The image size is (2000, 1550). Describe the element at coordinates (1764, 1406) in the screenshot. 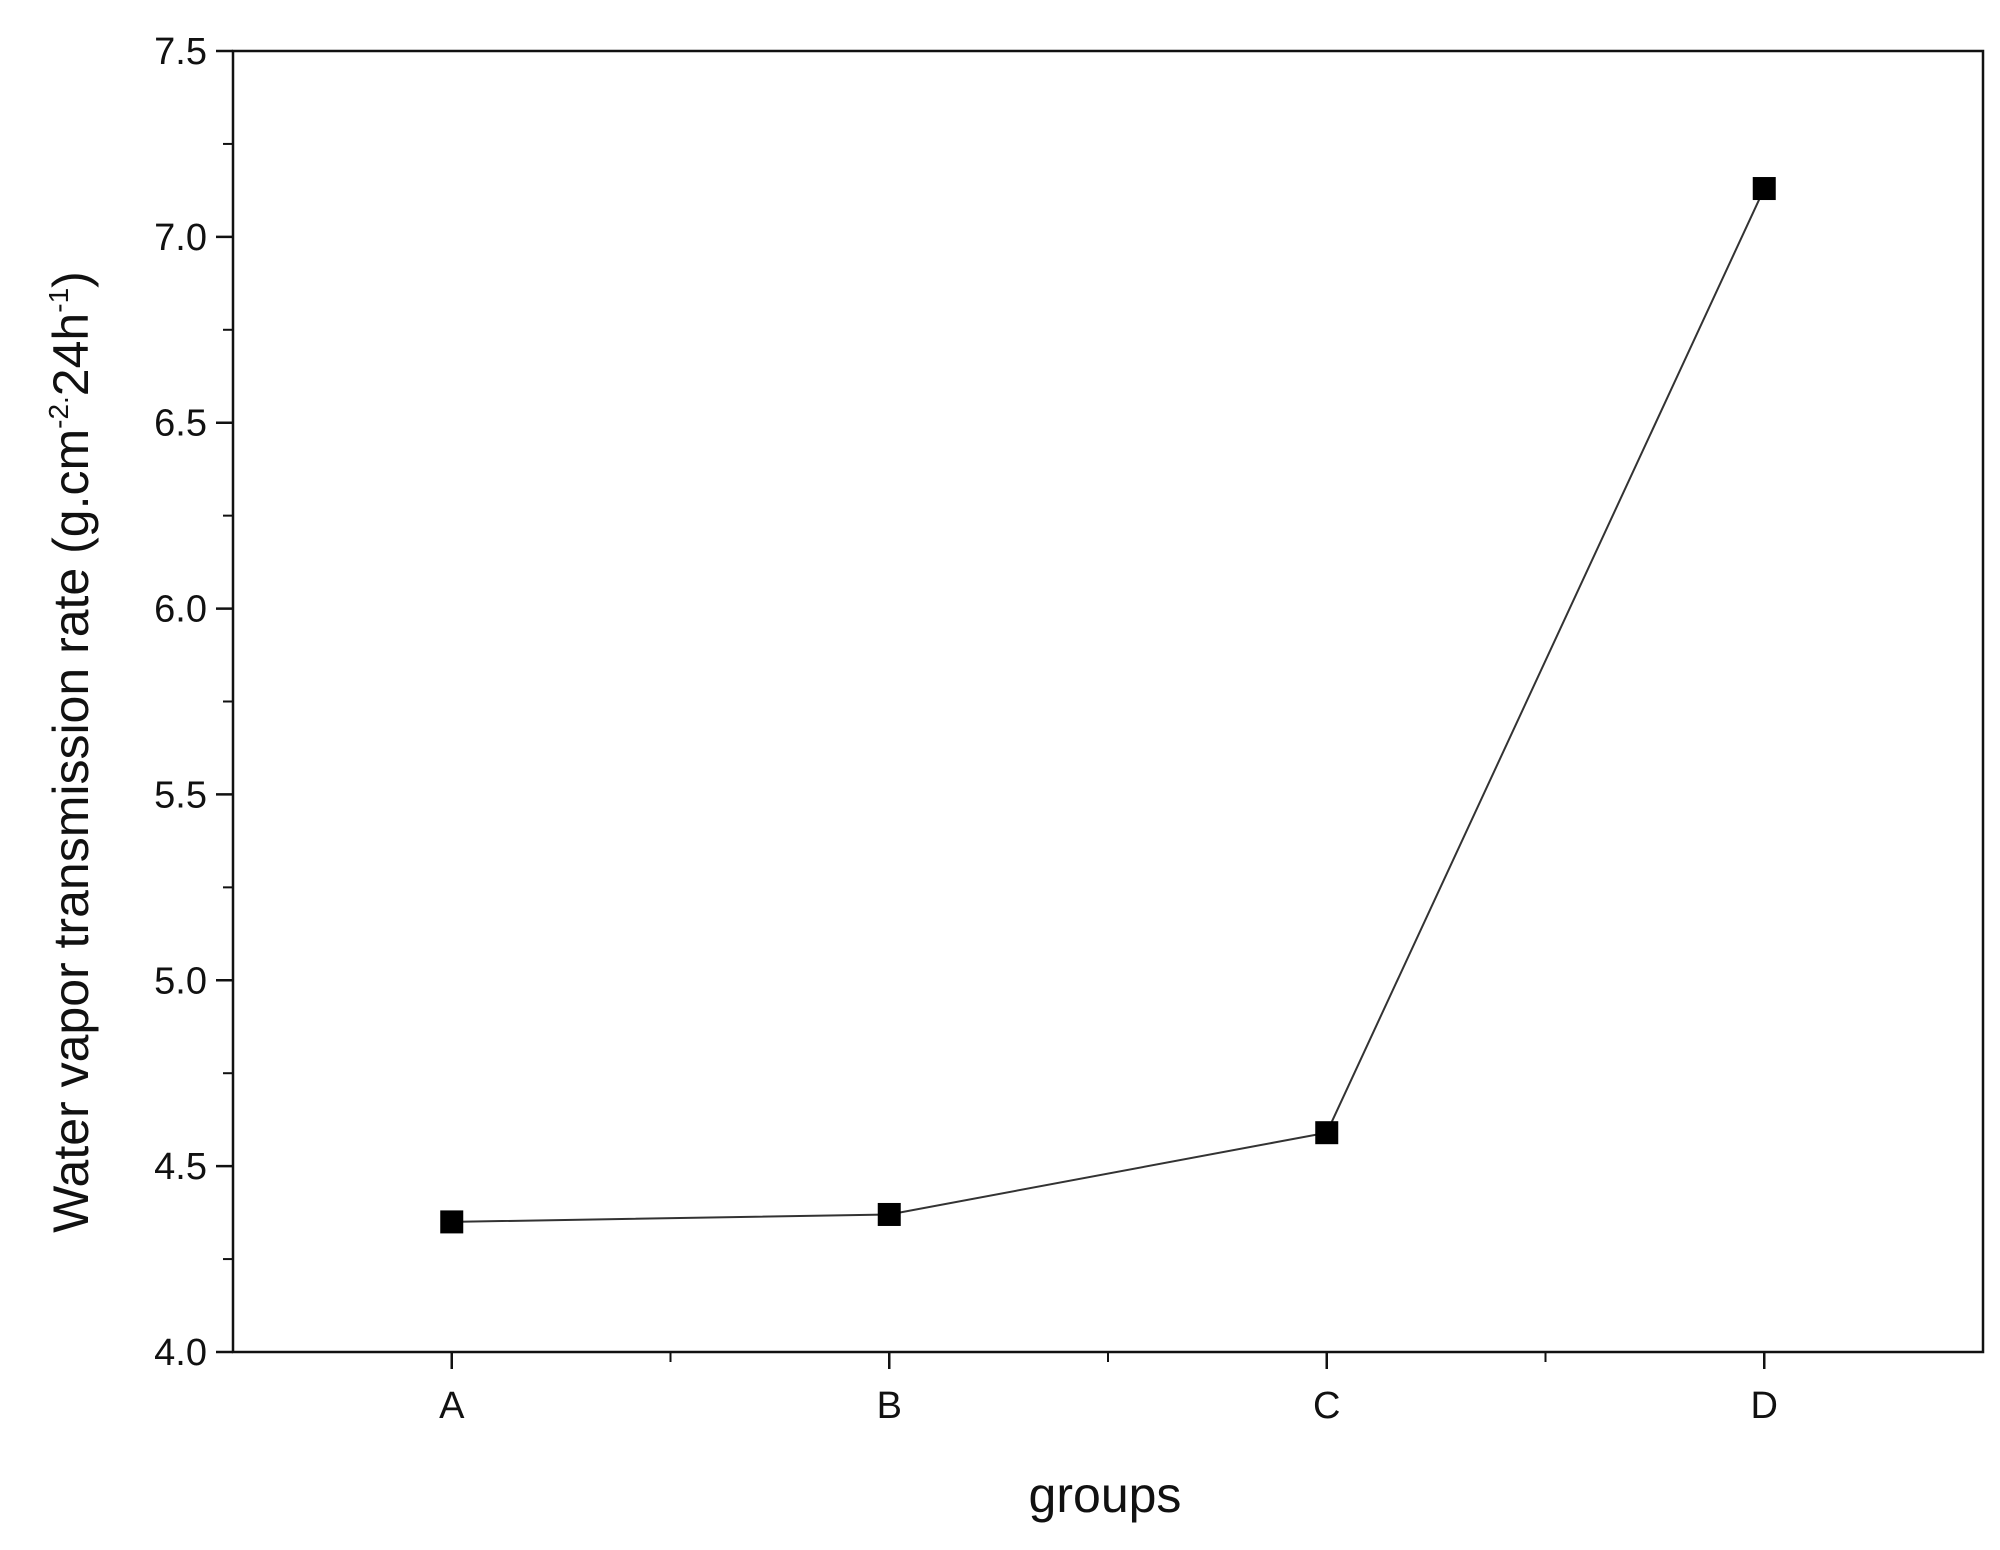

I see `x-tick-label: D` at that location.